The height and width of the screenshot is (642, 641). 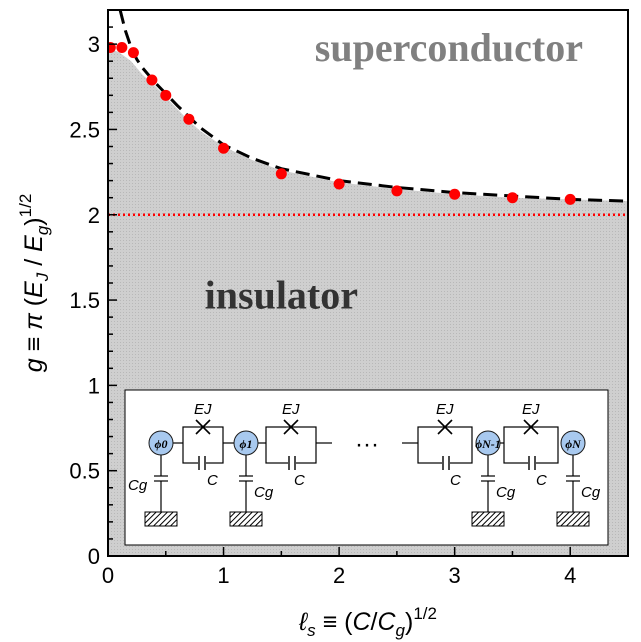 I want to click on x-tick-label: 0, so click(x=108, y=575).